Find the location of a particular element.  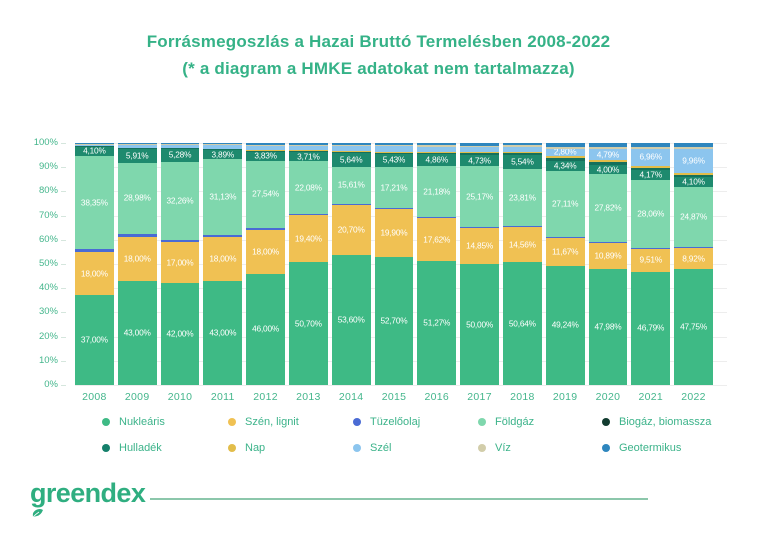

segment-2010-t-zel-olaj is located at coordinates (180, 241).